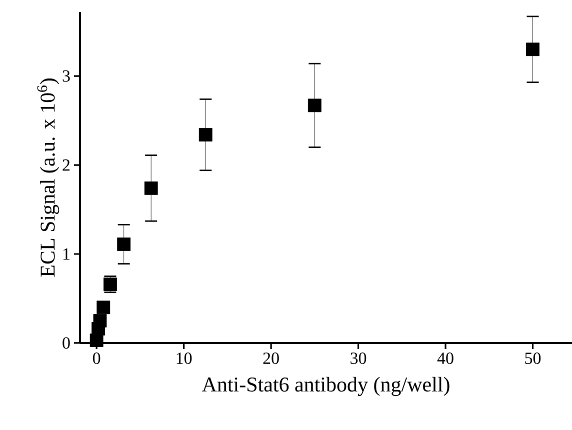  What do you see at coordinates (271, 358) in the screenshot?
I see `x-tick-label: 20` at bounding box center [271, 358].